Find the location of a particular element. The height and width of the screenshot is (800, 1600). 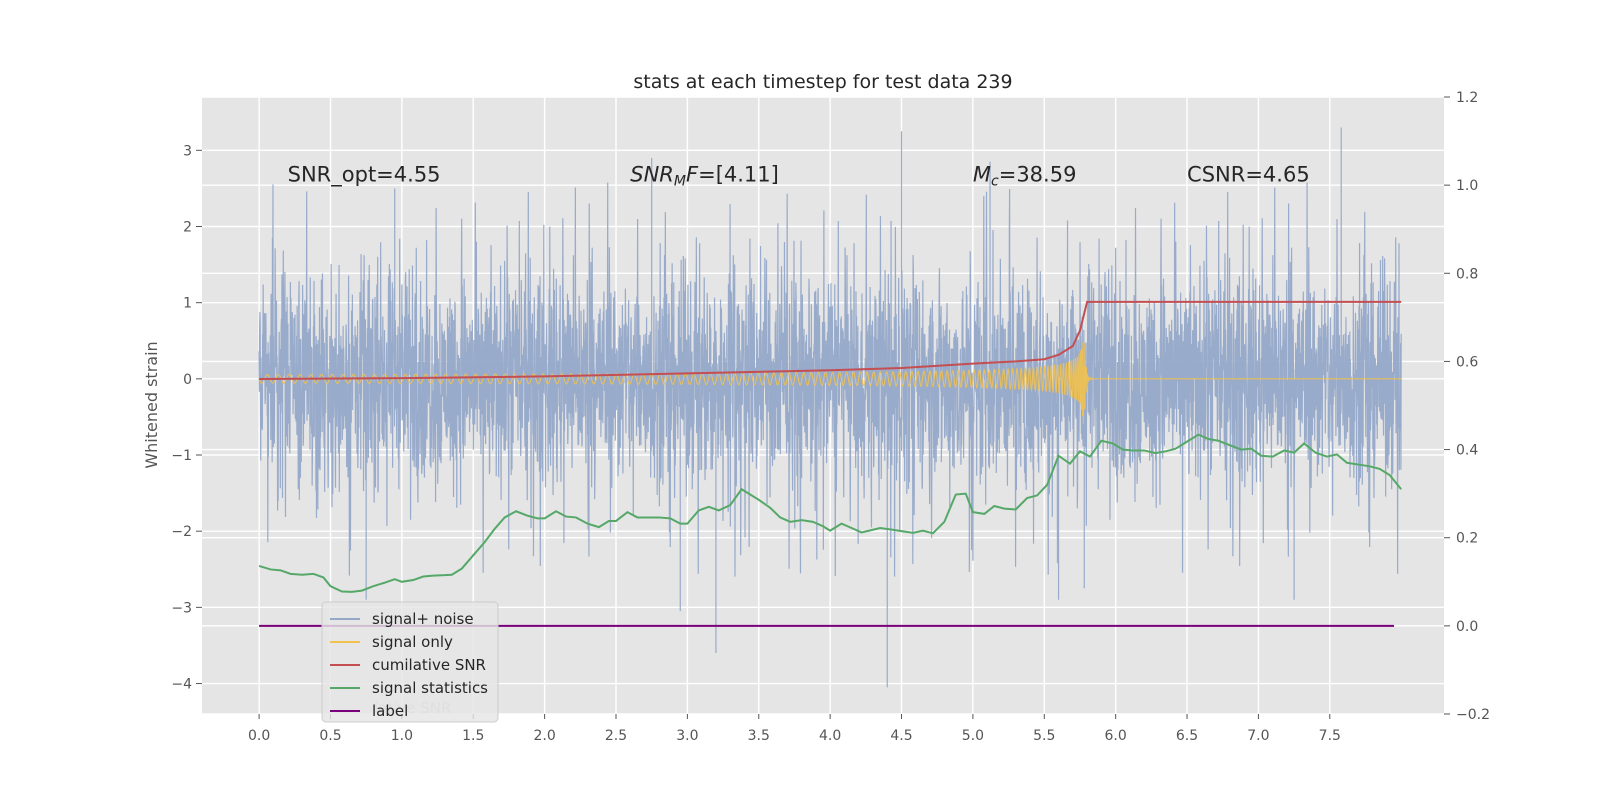

y-tick-label: −1 is located at coordinates (181, 456).